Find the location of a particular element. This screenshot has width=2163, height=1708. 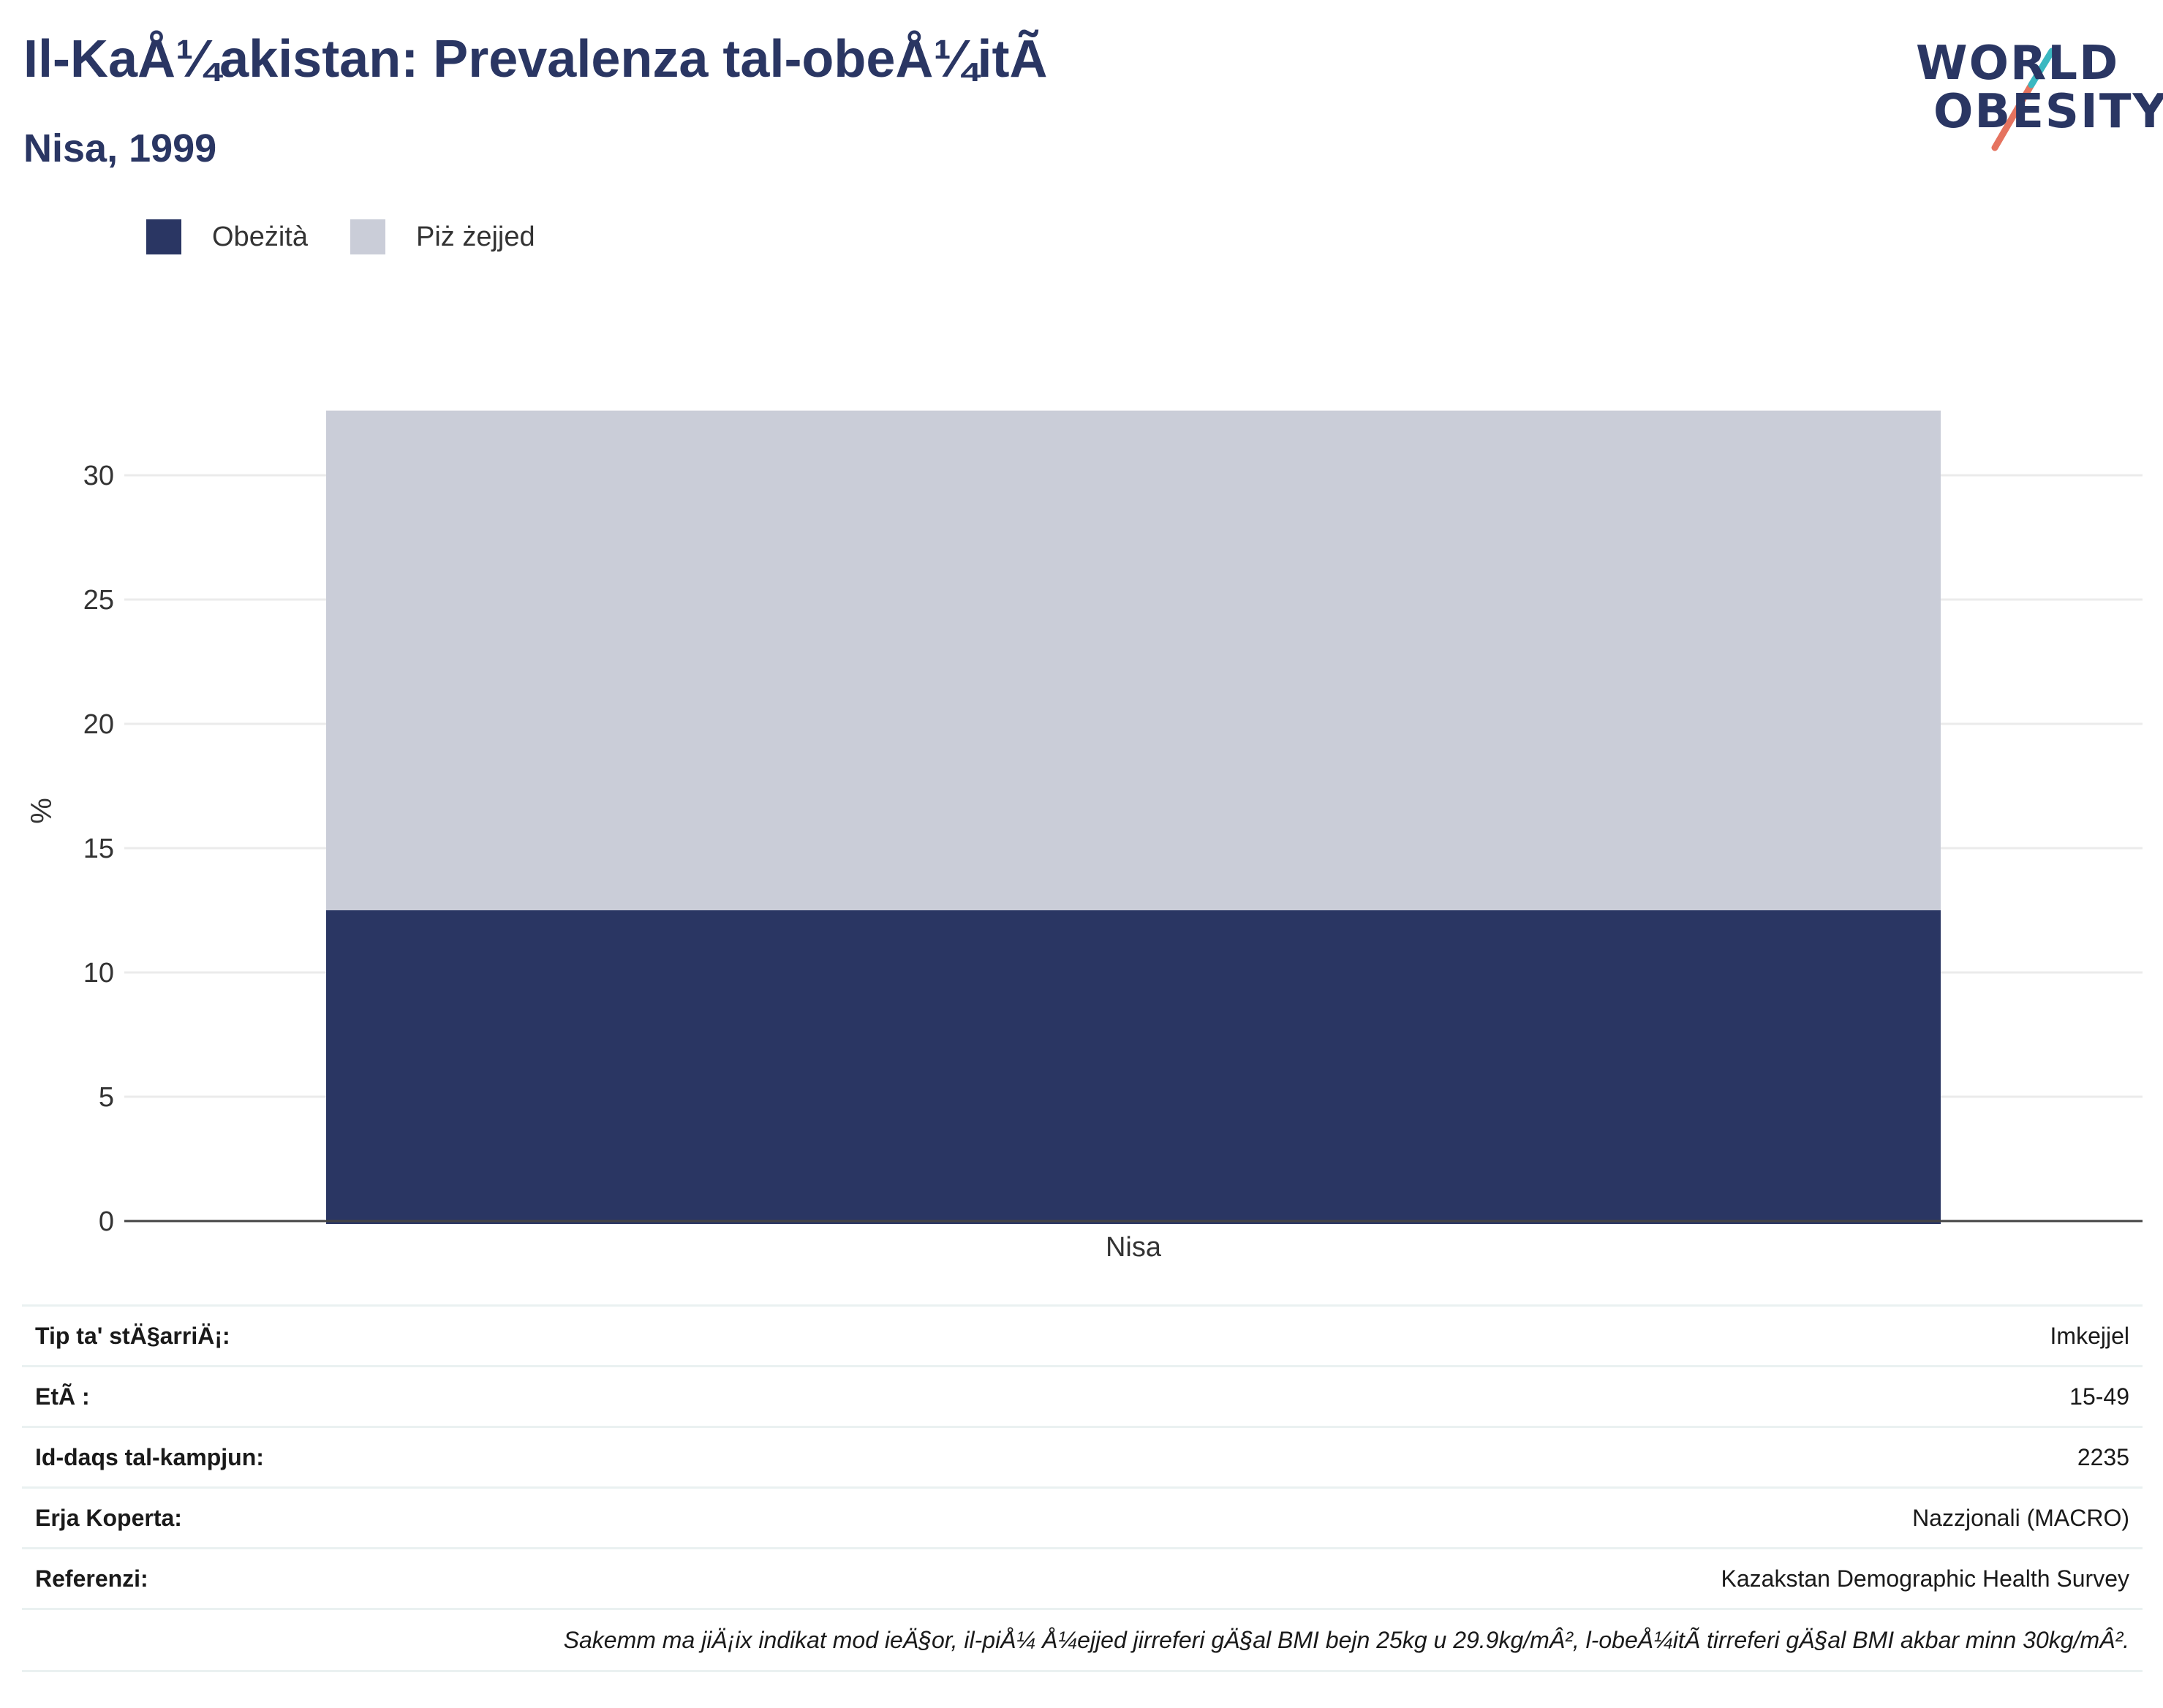

info-value: Nazzjonali (MACRO) is located at coordinates (2021, 1517).